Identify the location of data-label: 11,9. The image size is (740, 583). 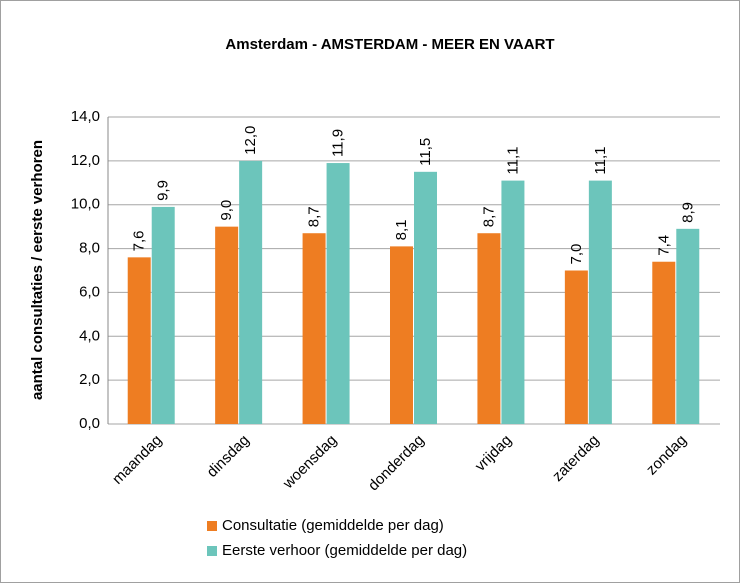
(338, 143).